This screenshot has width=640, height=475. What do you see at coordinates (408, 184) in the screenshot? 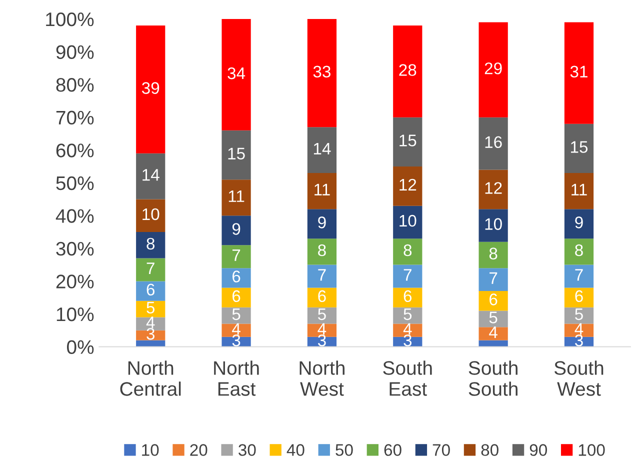
I see `data-label: 12` at bounding box center [408, 184].